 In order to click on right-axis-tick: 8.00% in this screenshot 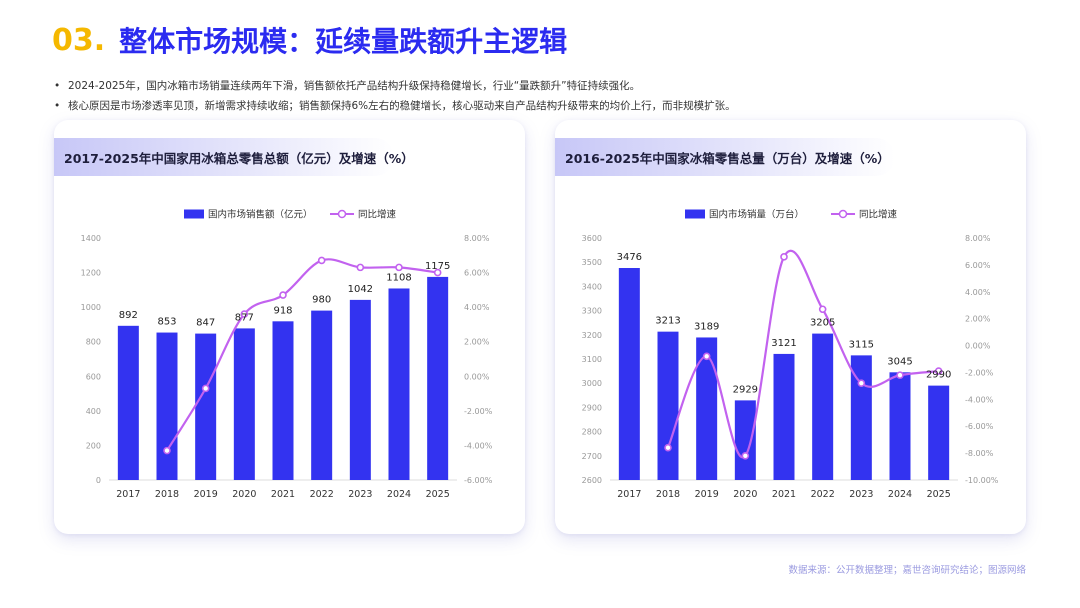, I will do `click(477, 238)`.